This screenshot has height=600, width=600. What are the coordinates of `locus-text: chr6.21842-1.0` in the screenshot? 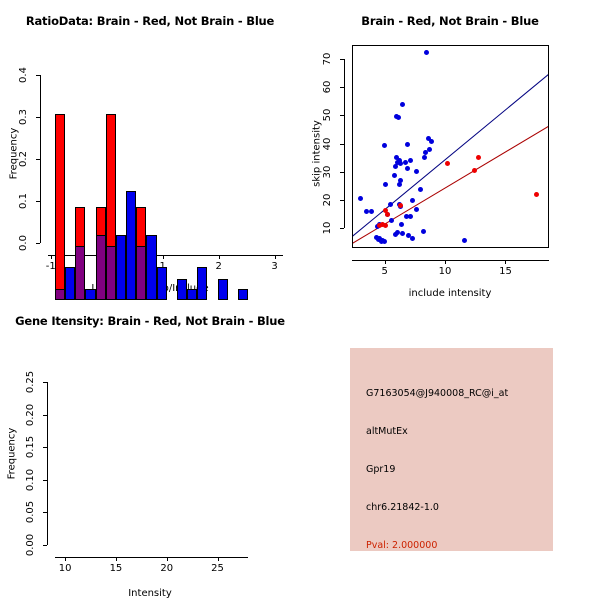 It's located at (402, 507).